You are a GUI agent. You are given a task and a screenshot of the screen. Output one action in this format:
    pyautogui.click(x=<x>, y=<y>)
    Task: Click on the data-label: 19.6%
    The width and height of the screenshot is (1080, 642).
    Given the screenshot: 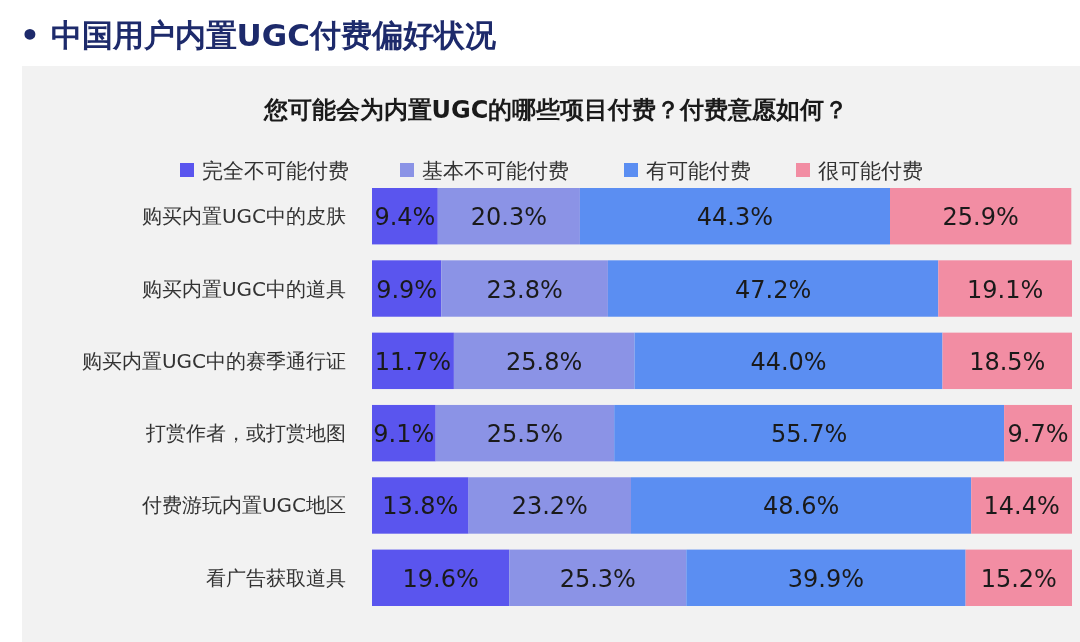 What is the action you would take?
    pyautogui.click(x=440, y=578)
    